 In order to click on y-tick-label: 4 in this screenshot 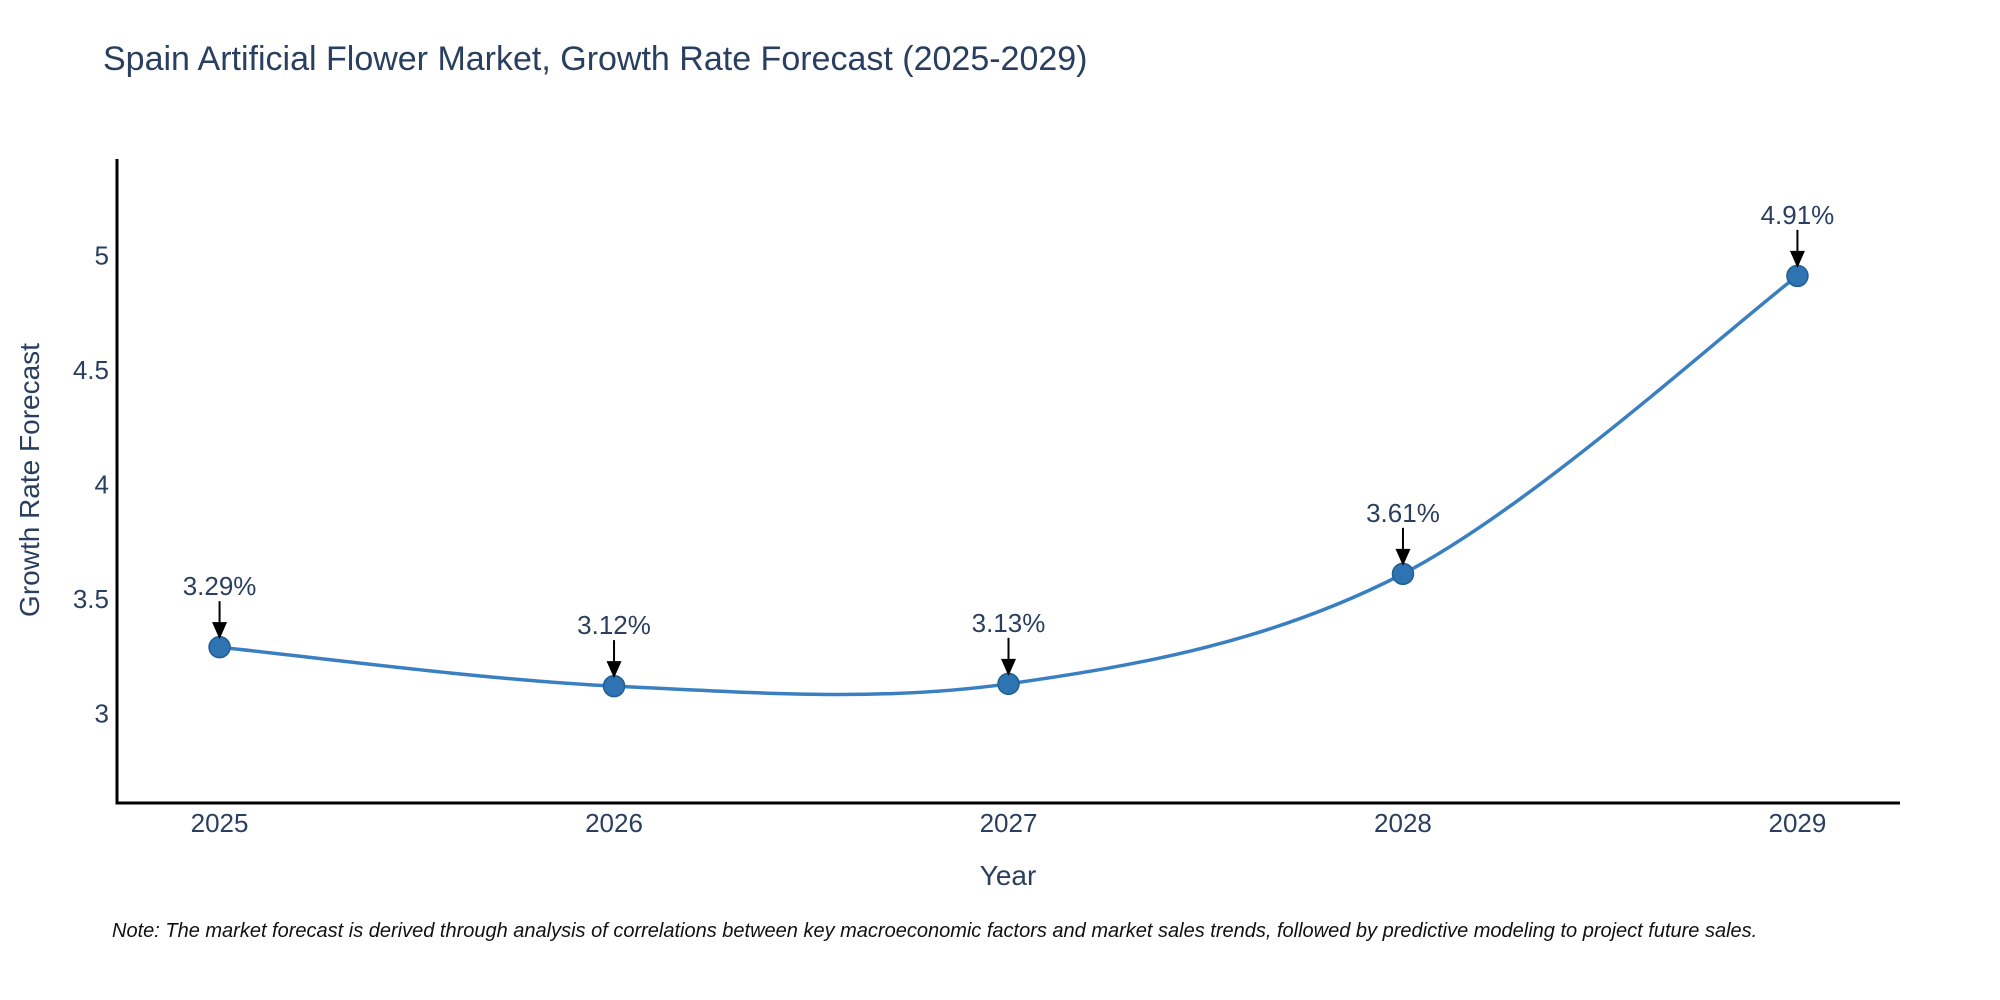, I will do `click(102, 484)`.